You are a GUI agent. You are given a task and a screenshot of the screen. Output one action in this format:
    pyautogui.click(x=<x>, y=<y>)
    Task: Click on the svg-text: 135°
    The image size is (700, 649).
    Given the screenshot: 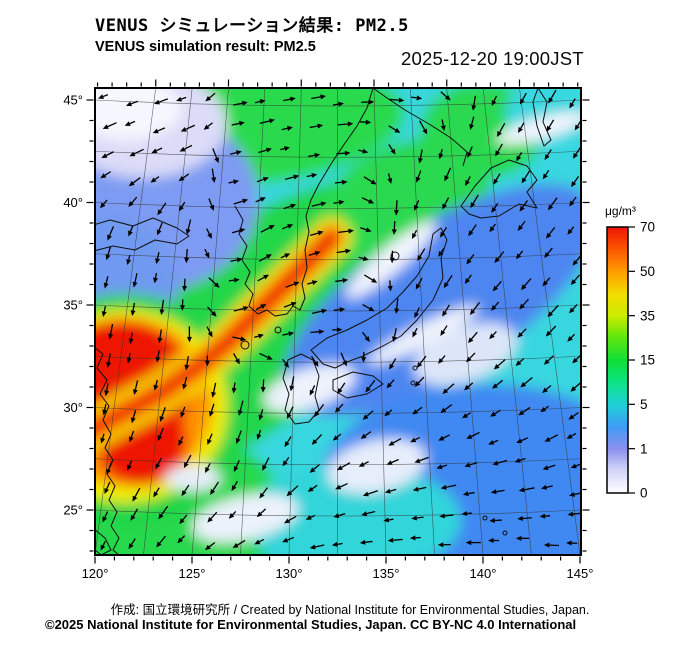 What is the action you would take?
    pyautogui.click(x=386, y=573)
    